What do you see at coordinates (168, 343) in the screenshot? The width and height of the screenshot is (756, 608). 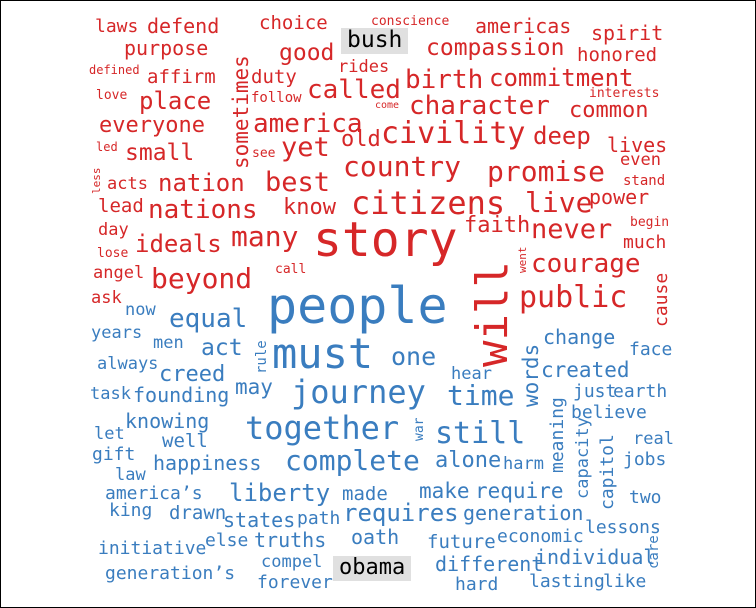 I see `word-men: men` at bounding box center [168, 343].